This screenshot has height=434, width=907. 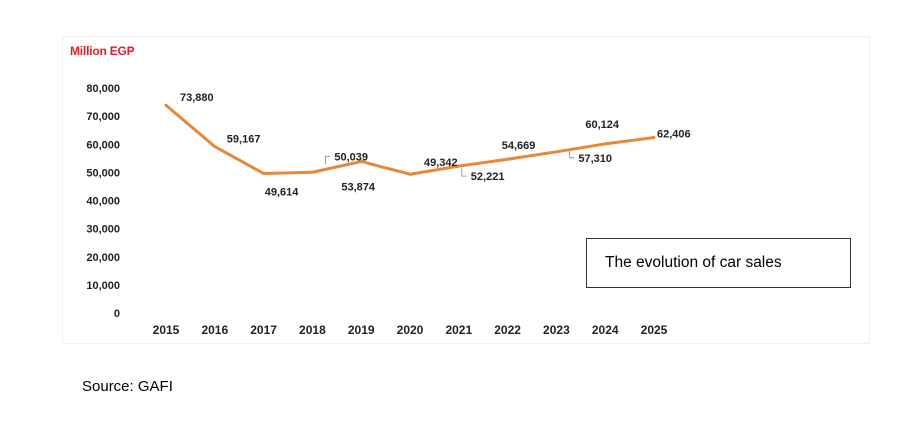 I want to click on x-tick-label: 2022, so click(x=507, y=330).